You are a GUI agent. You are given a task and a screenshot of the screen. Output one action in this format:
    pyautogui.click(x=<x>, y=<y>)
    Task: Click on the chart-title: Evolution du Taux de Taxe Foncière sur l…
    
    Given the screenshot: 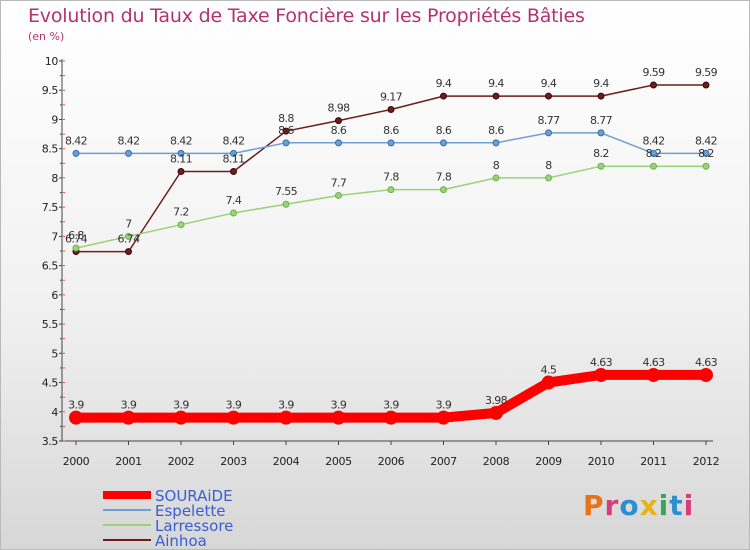 What is the action you would take?
    pyautogui.click(x=306, y=16)
    